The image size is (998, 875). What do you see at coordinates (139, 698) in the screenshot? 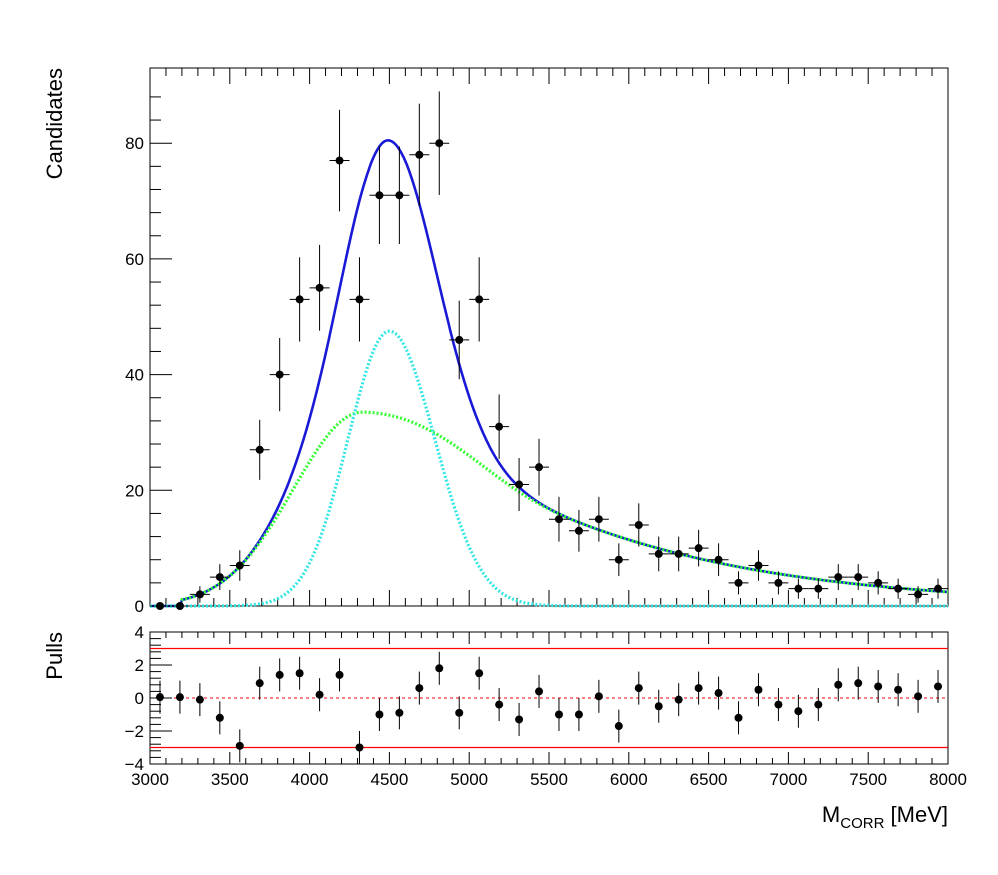
I see `y-tick-label: 0` at bounding box center [139, 698].